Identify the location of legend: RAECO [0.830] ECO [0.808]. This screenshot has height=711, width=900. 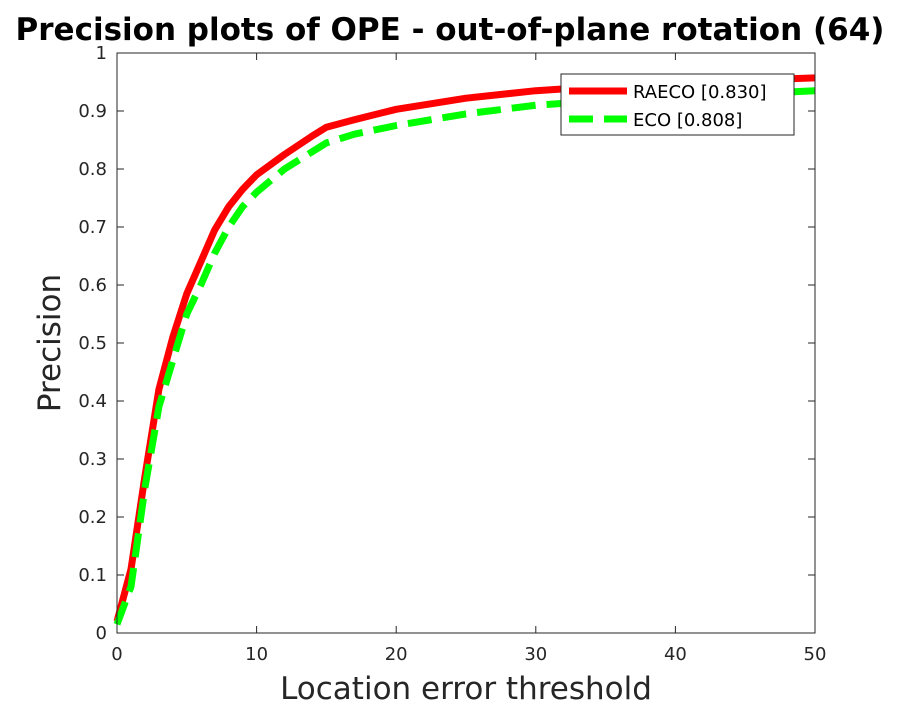
(677, 104).